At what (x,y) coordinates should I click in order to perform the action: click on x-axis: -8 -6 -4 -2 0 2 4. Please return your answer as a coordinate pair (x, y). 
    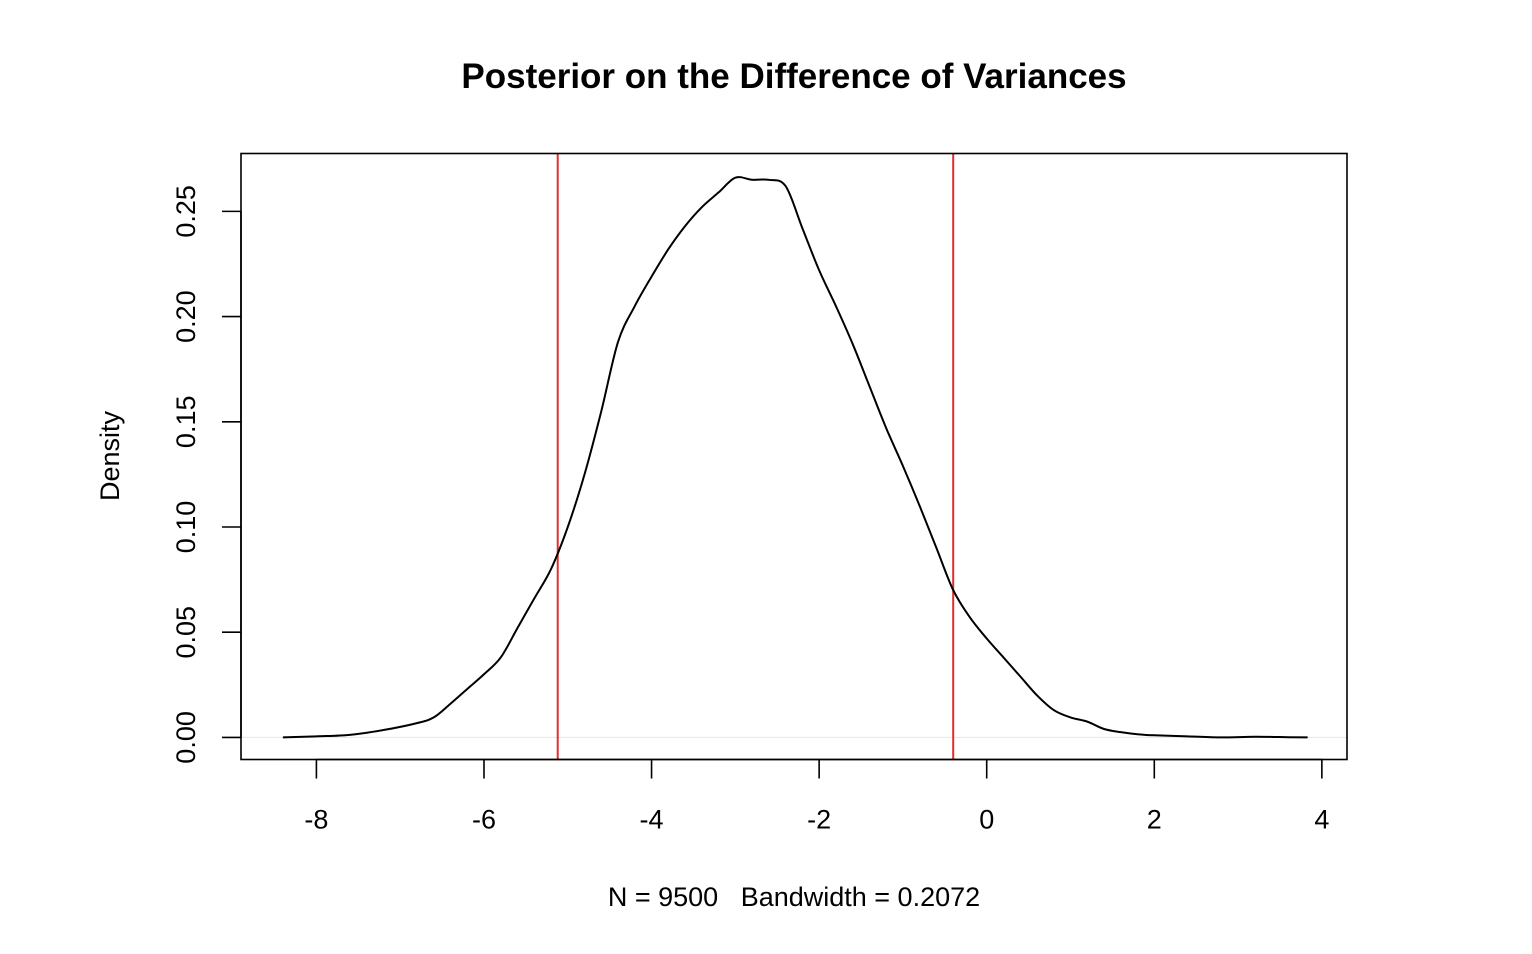
    Looking at the image, I should click on (816, 796).